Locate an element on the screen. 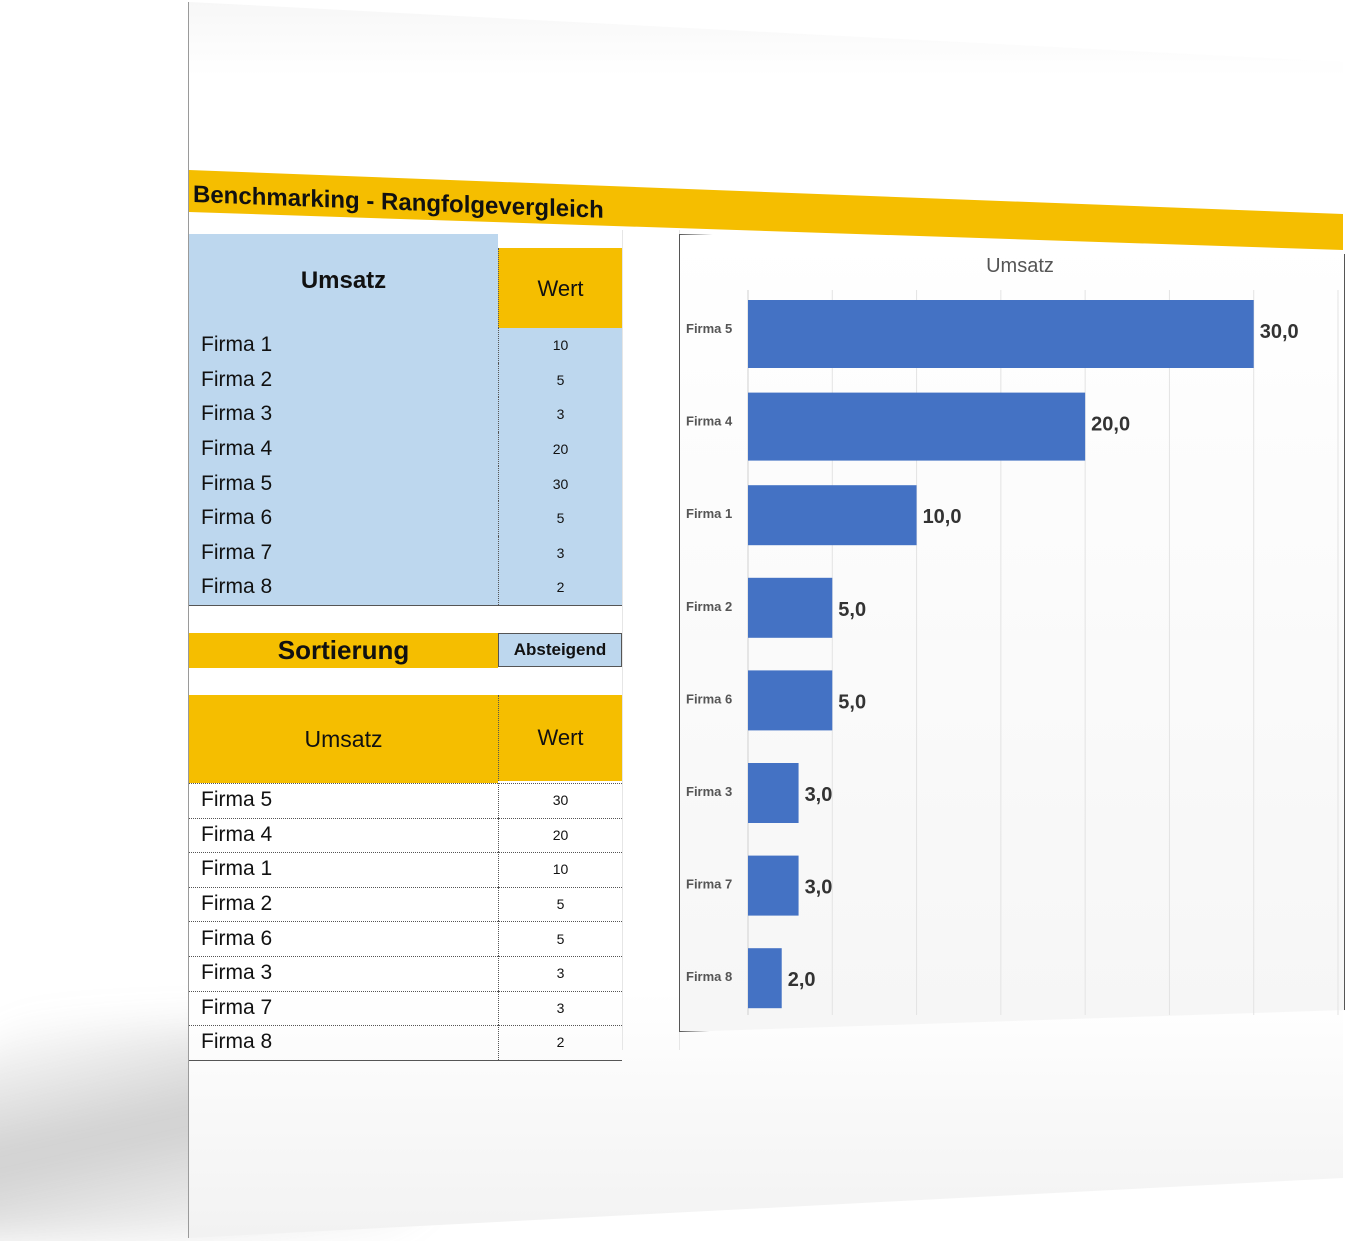  chart-category-label: Firma 8 is located at coordinates (709, 976).